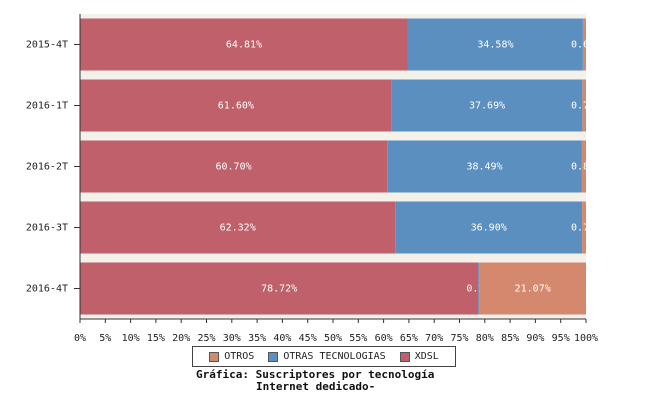  Describe the element at coordinates (586, 338) in the screenshot. I see `x-tick-label: 100%` at that location.